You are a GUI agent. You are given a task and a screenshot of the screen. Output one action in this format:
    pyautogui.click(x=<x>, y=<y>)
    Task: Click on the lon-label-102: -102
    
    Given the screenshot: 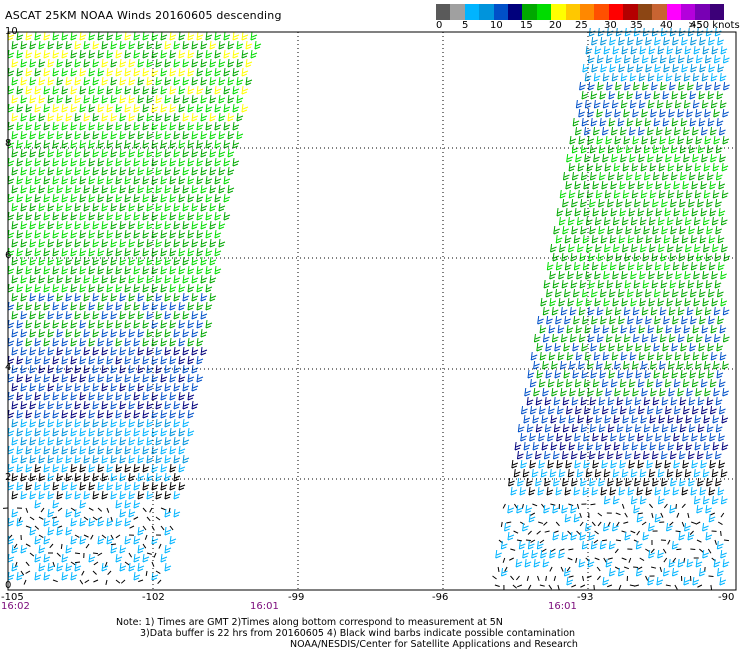 What is the action you would take?
    pyautogui.click(x=153, y=597)
    